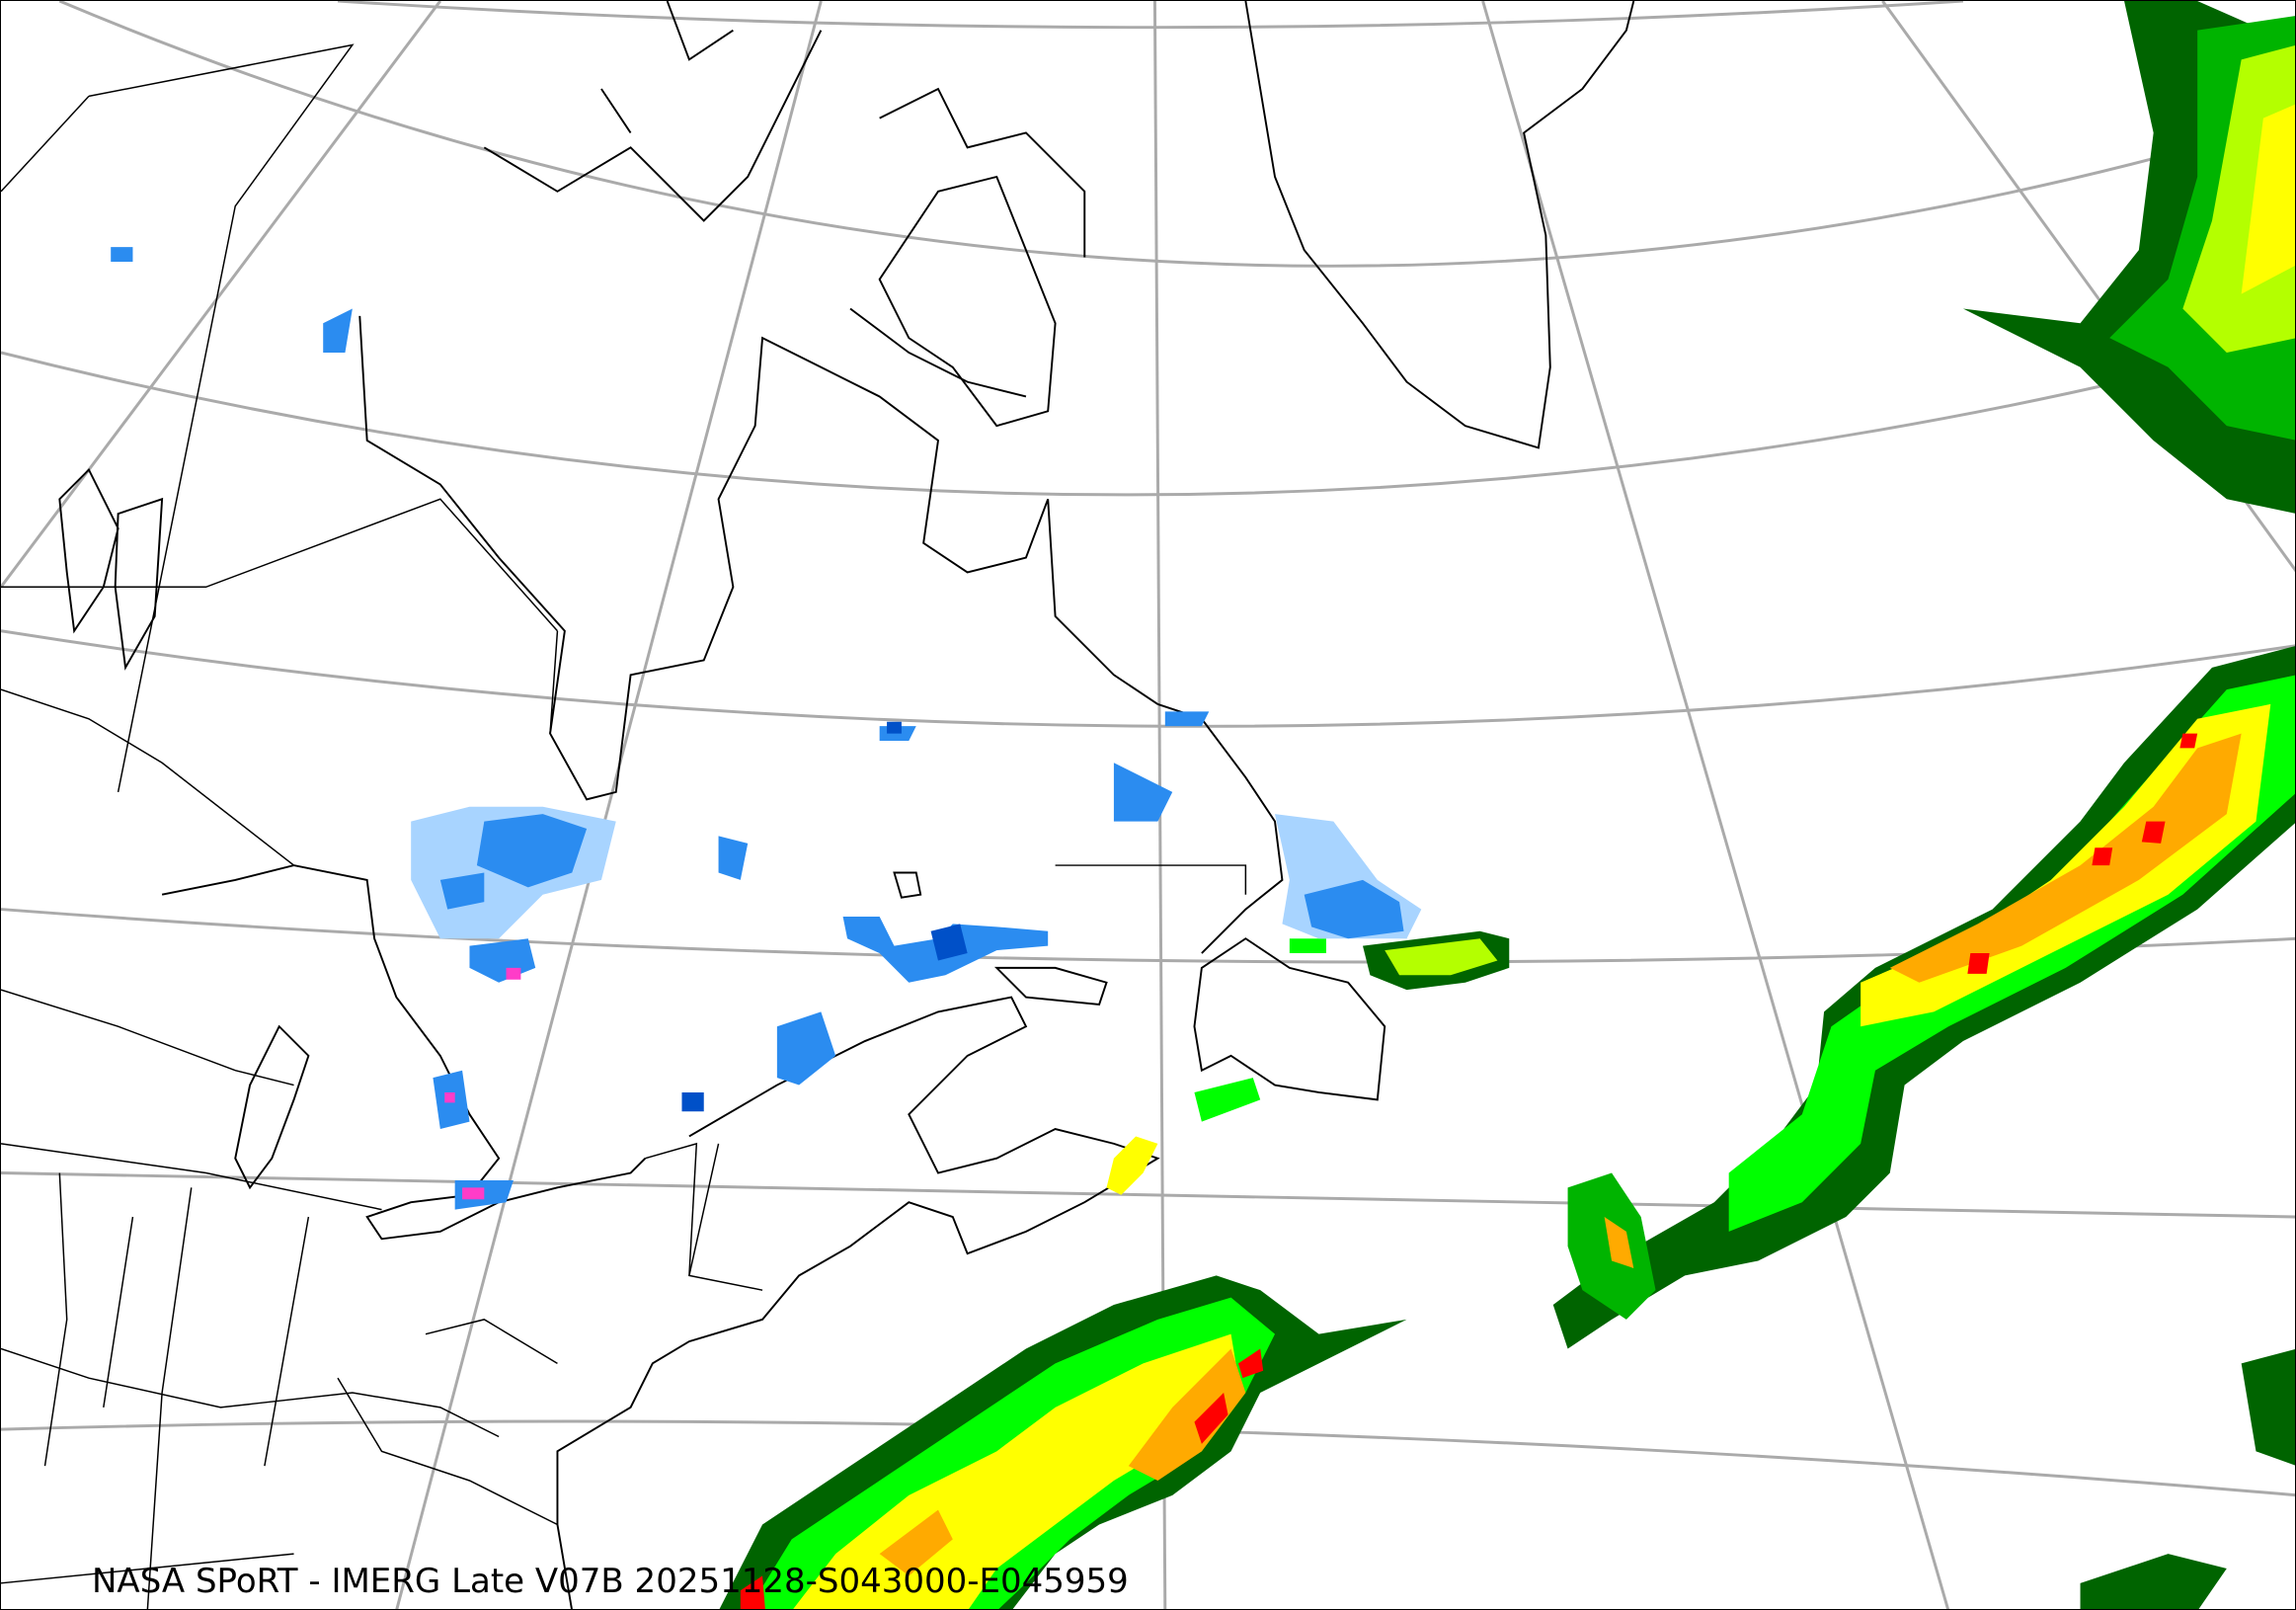 This screenshot has width=2296, height=1610. What do you see at coordinates (968, 301) in the screenshot?
I see `baffin-island-coast` at bounding box center [968, 301].